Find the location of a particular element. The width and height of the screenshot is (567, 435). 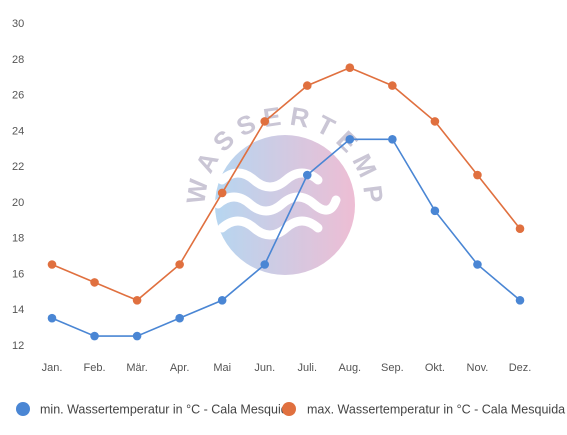

y-tick-label: 30 is located at coordinates (18, 24).